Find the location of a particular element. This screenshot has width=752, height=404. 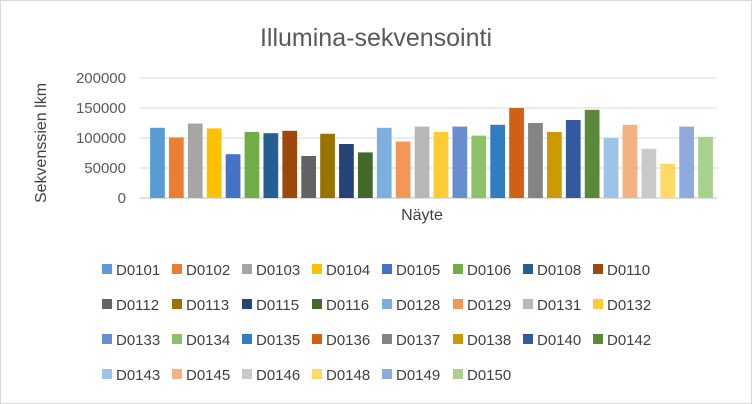

bar-d0105 is located at coordinates (233, 176).